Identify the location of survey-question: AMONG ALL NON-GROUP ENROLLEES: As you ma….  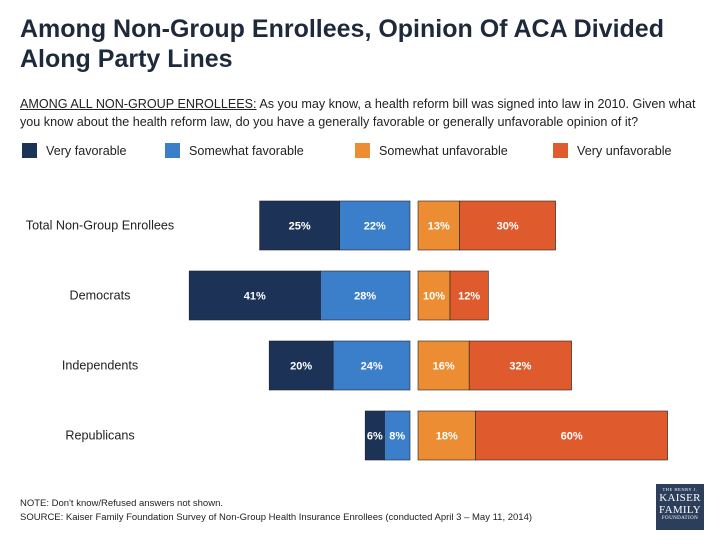
(365, 113).